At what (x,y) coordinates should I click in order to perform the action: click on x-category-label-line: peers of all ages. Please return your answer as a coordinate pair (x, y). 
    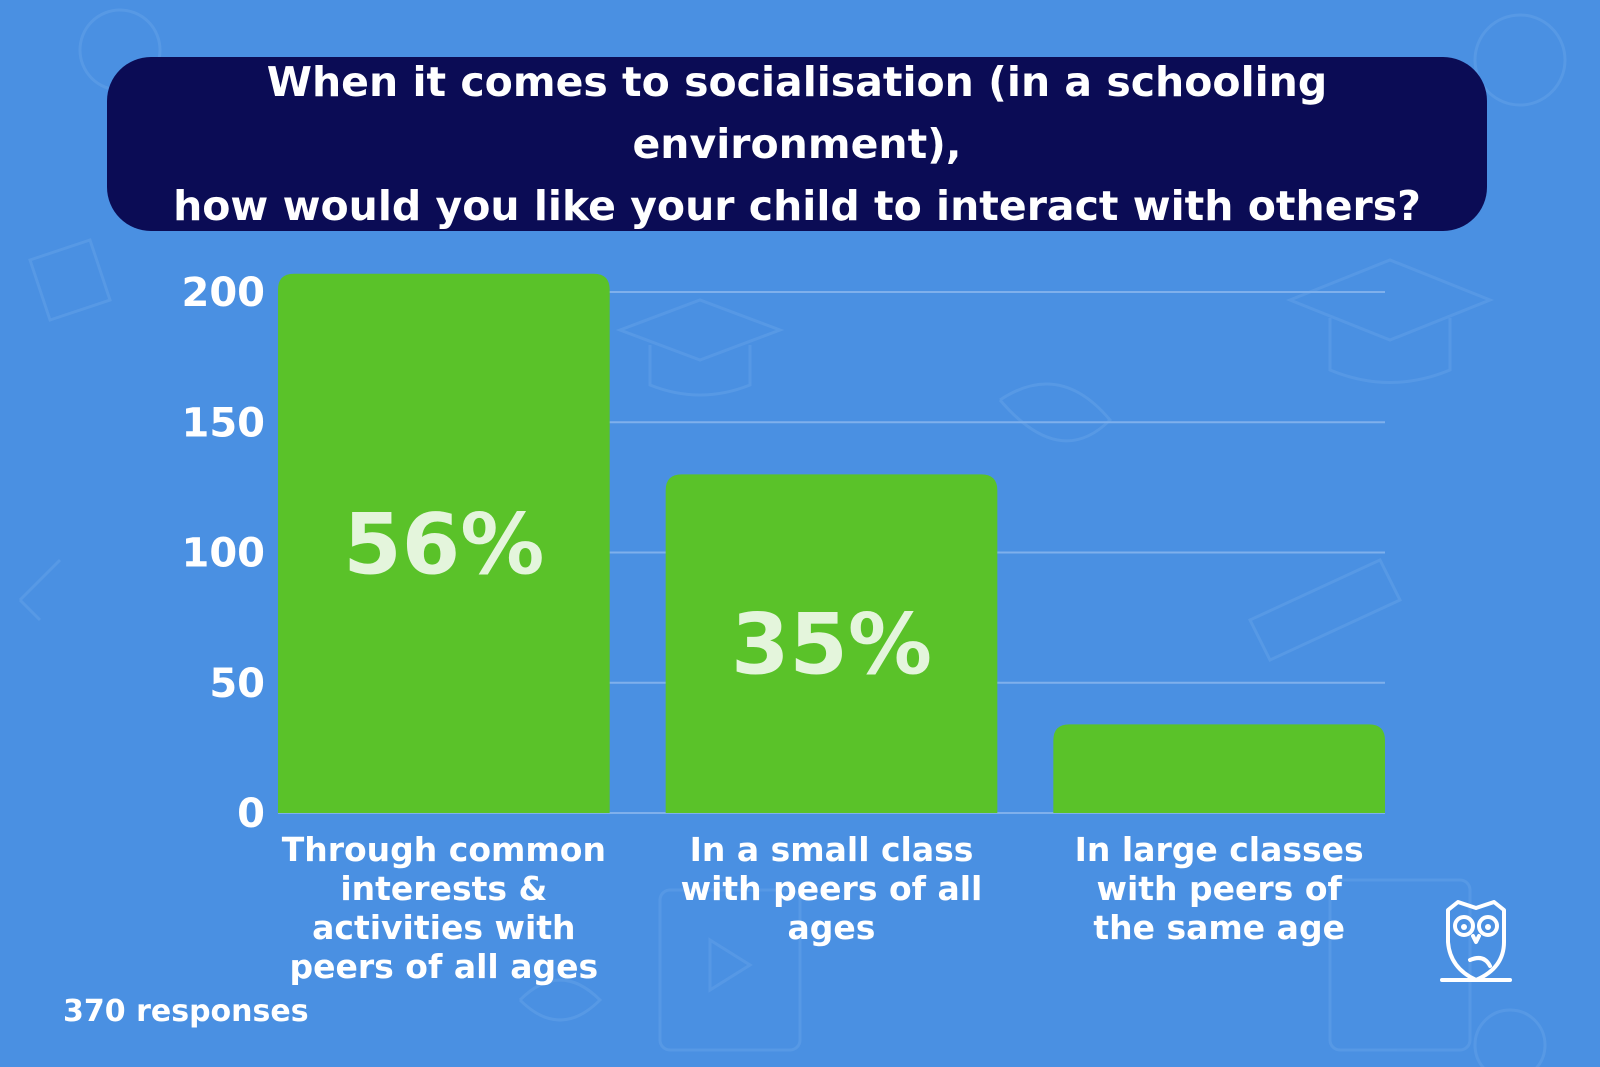
    Looking at the image, I should click on (444, 966).